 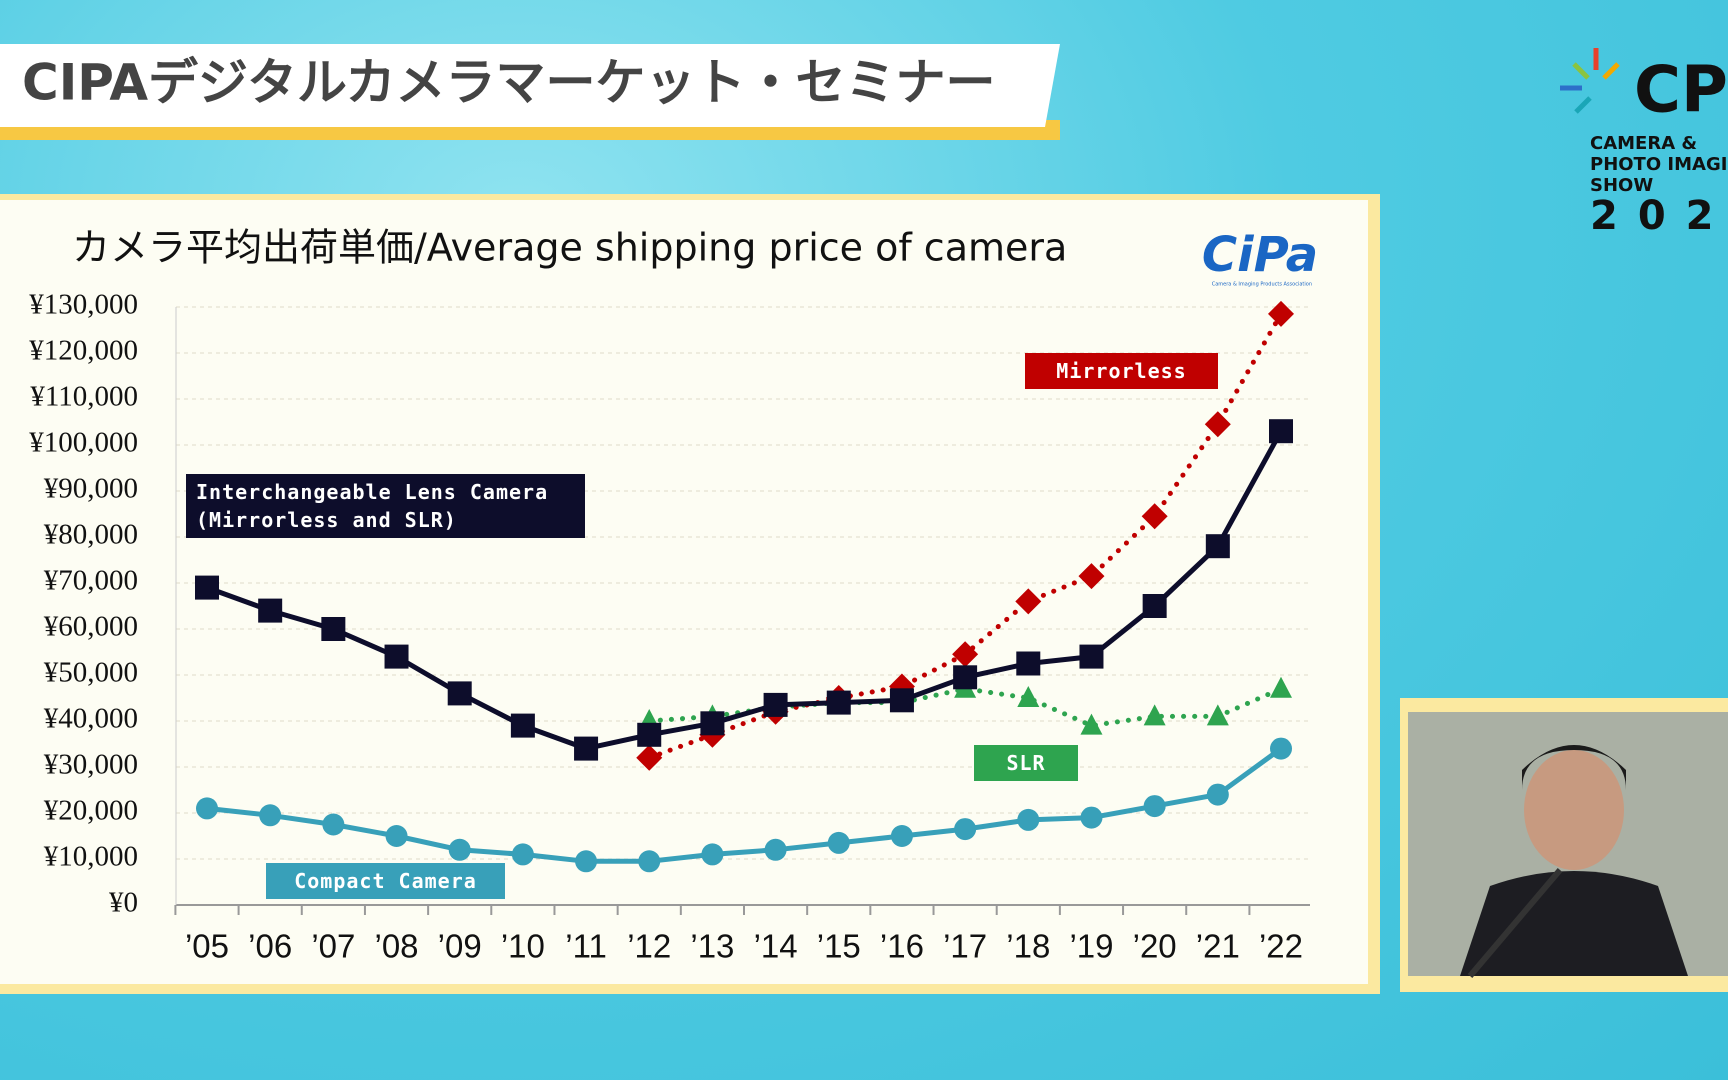 What do you see at coordinates (1574, 923) in the screenshot?
I see `speaker-body` at bounding box center [1574, 923].